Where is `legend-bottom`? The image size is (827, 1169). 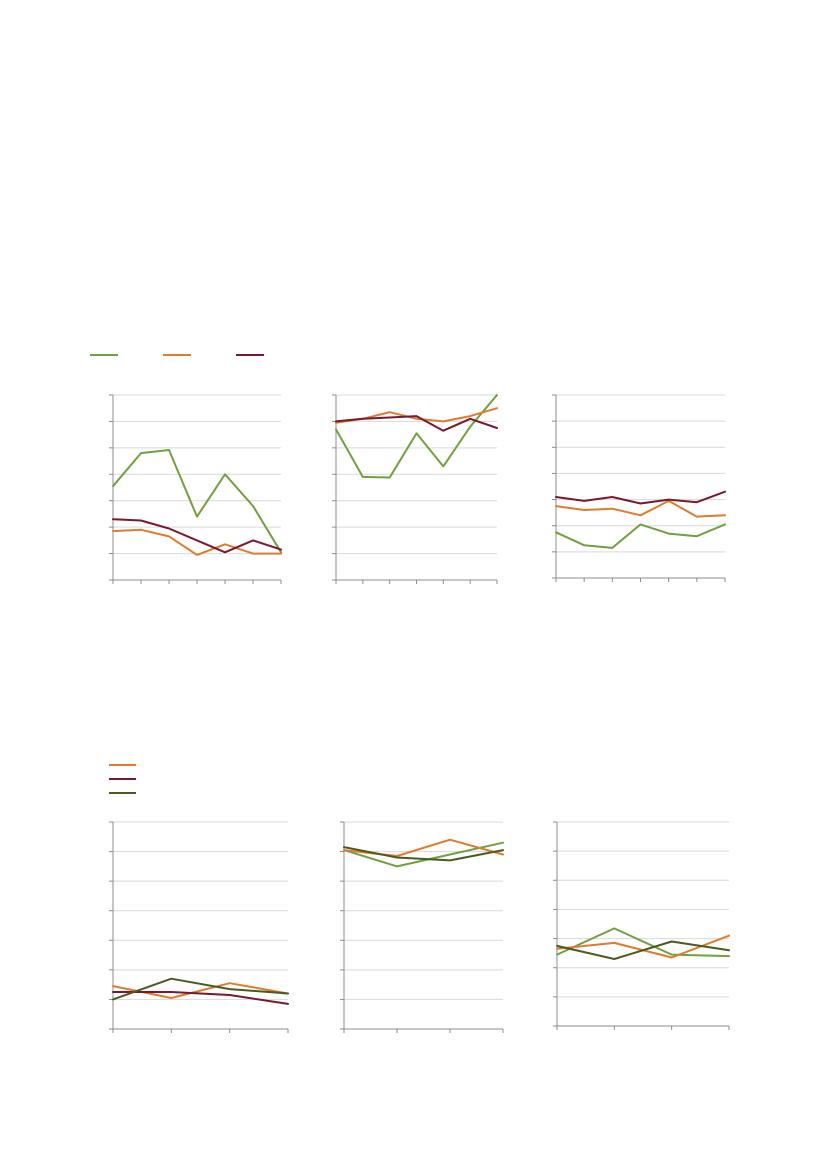 legend-bottom is located at coordinates (122, 779).